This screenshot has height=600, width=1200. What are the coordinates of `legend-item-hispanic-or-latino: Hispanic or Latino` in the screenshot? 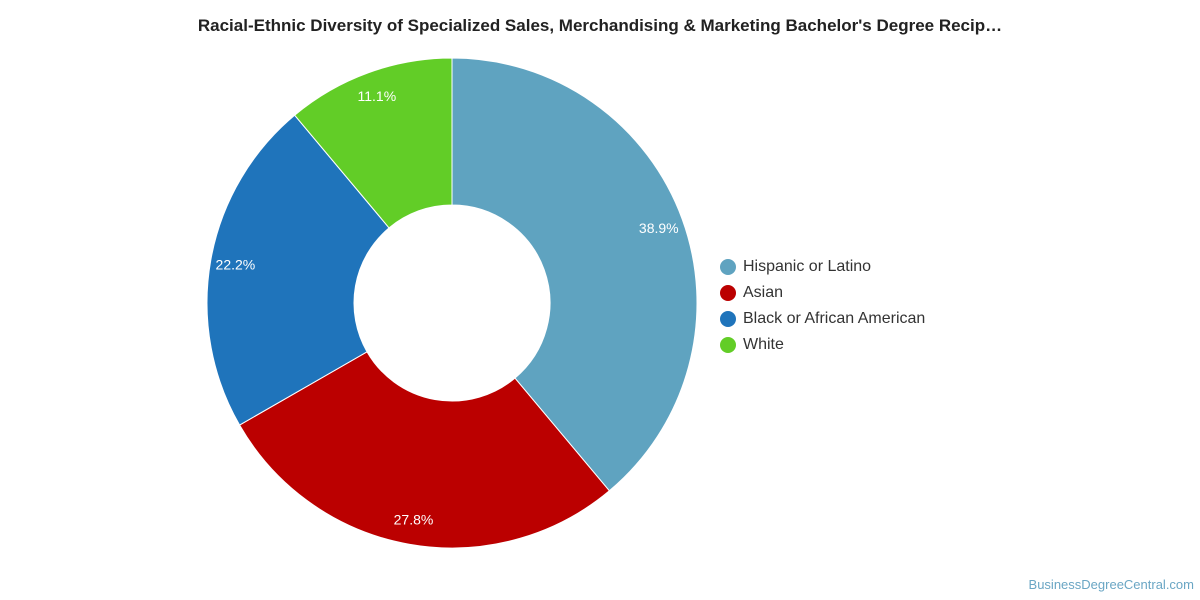 It's located at (870, 267).